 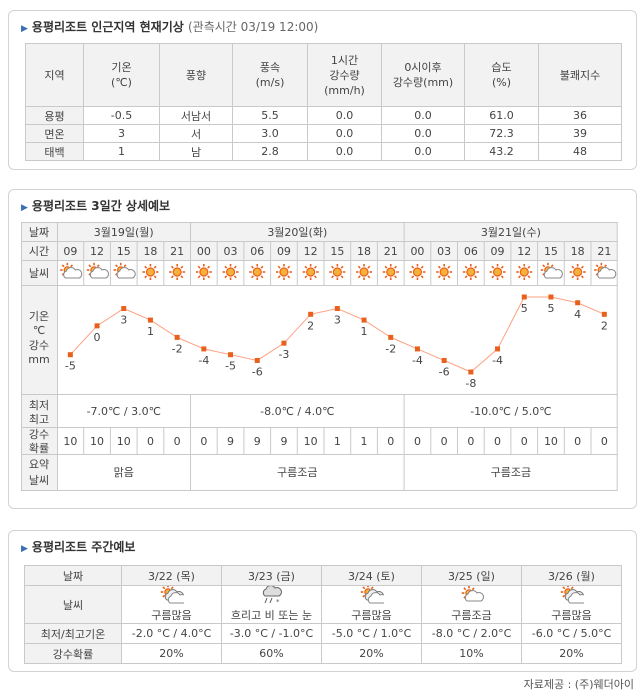 What do you see at coordinates (604, 325) in the screenshot?
I see `temperature-label: 2` at bounding box center [604, 325].